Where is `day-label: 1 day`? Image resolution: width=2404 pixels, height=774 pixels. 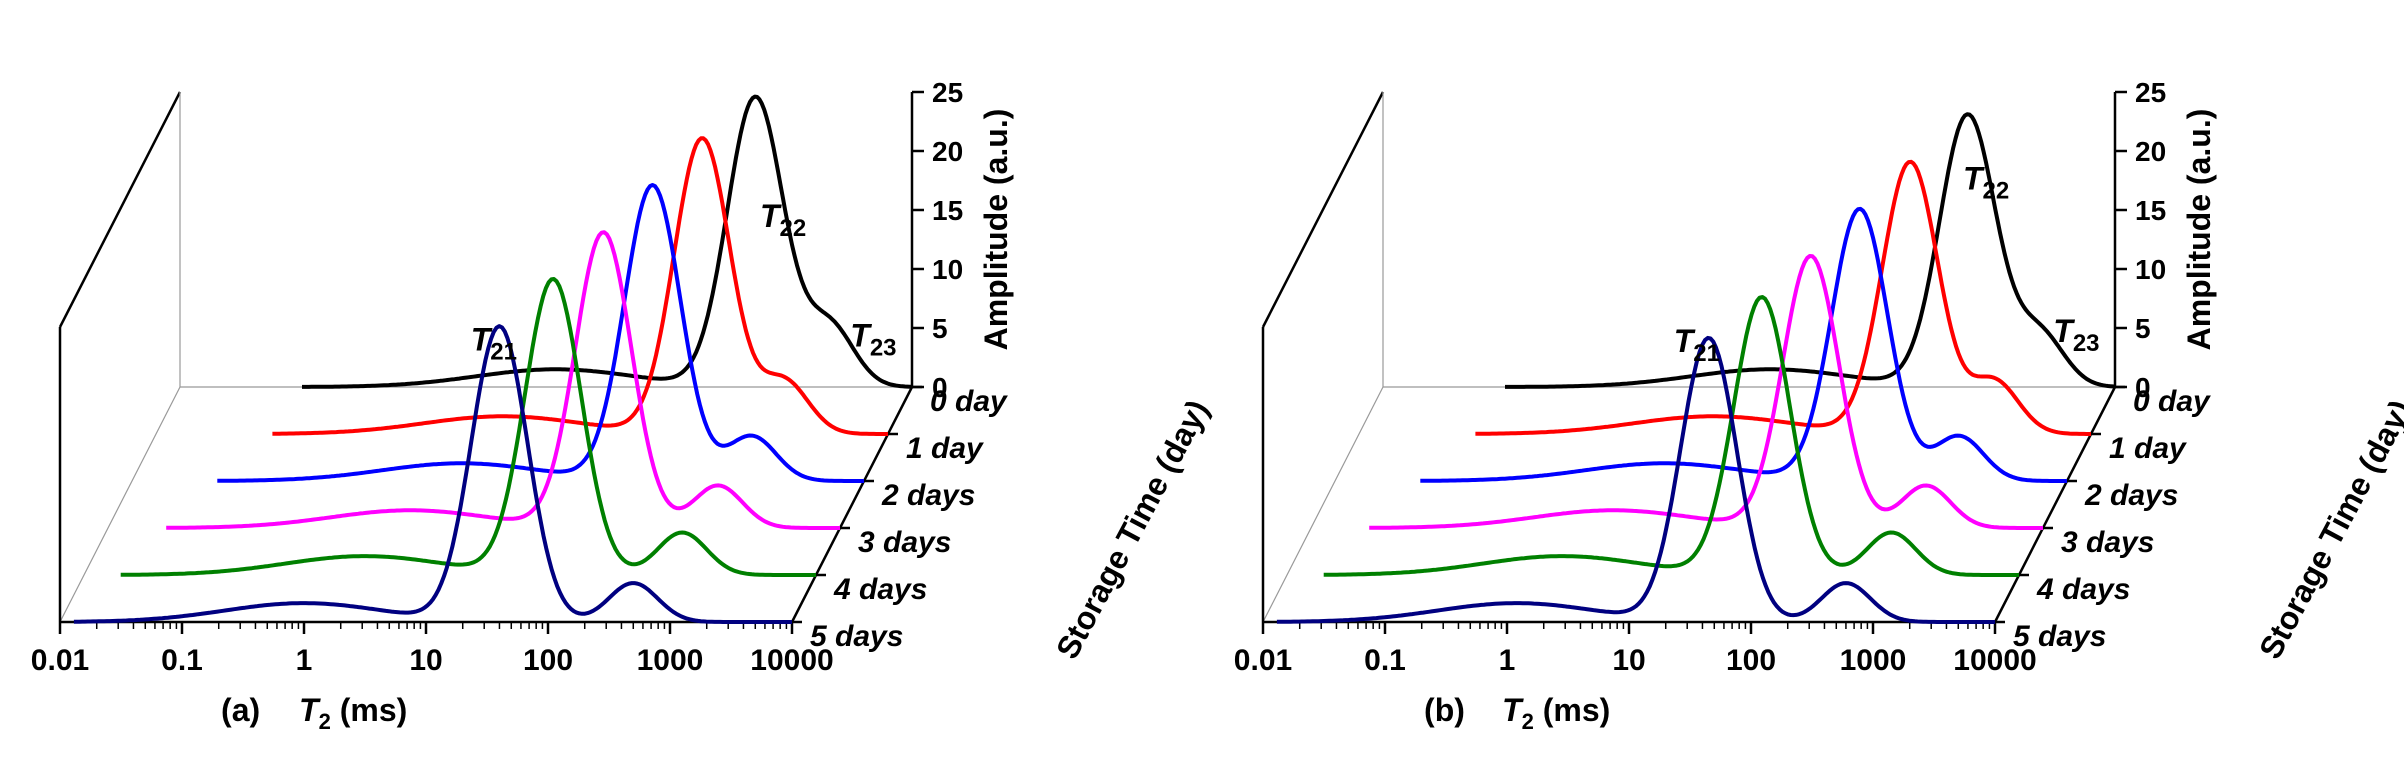
day-label: 1 day is located at coordinates (2148, 448).